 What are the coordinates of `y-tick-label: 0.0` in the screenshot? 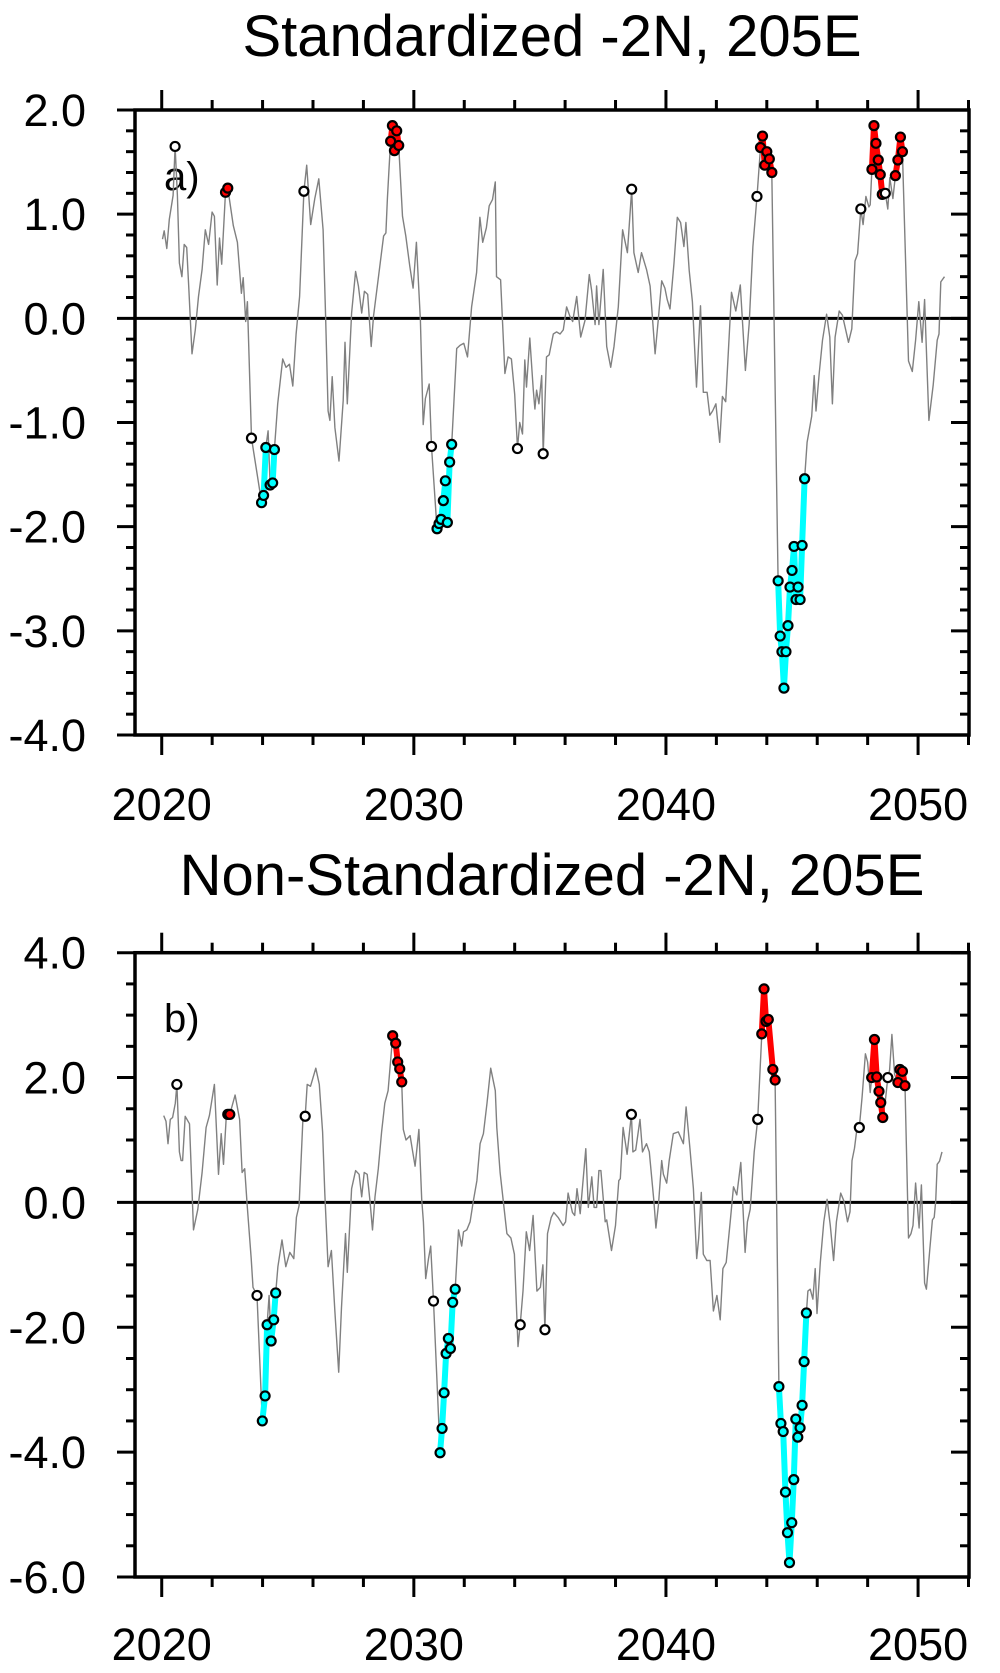 It's located at (54, 1202).